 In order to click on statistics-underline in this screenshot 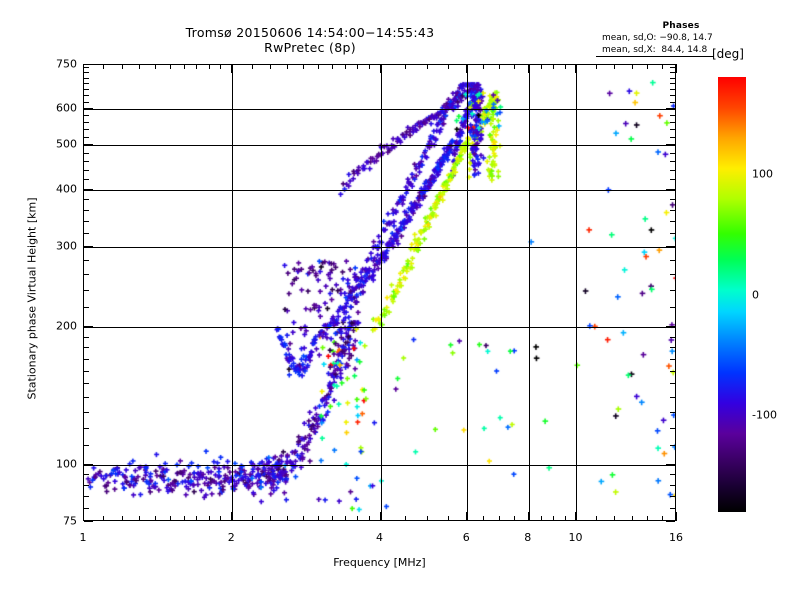, I will do `click(655, 56)`.